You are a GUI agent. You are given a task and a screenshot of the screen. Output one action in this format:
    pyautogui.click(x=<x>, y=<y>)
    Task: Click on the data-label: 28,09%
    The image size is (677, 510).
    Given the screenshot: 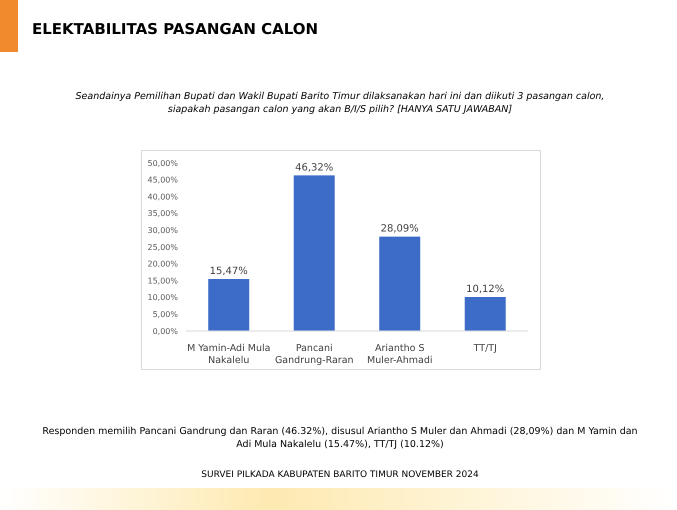 What is the action you would take?
    pyautogui.click(x=399, y=229)
    